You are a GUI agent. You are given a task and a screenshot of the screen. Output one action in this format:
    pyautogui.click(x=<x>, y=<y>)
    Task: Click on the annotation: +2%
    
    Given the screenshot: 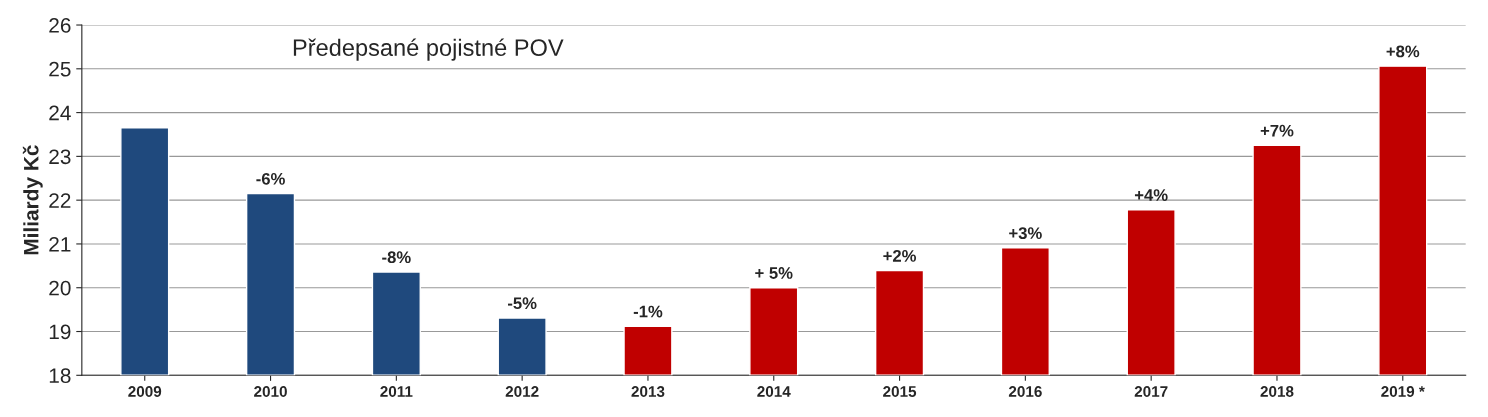 What is the action you would take?
    pyautogui.click(x=900, y=256)
    